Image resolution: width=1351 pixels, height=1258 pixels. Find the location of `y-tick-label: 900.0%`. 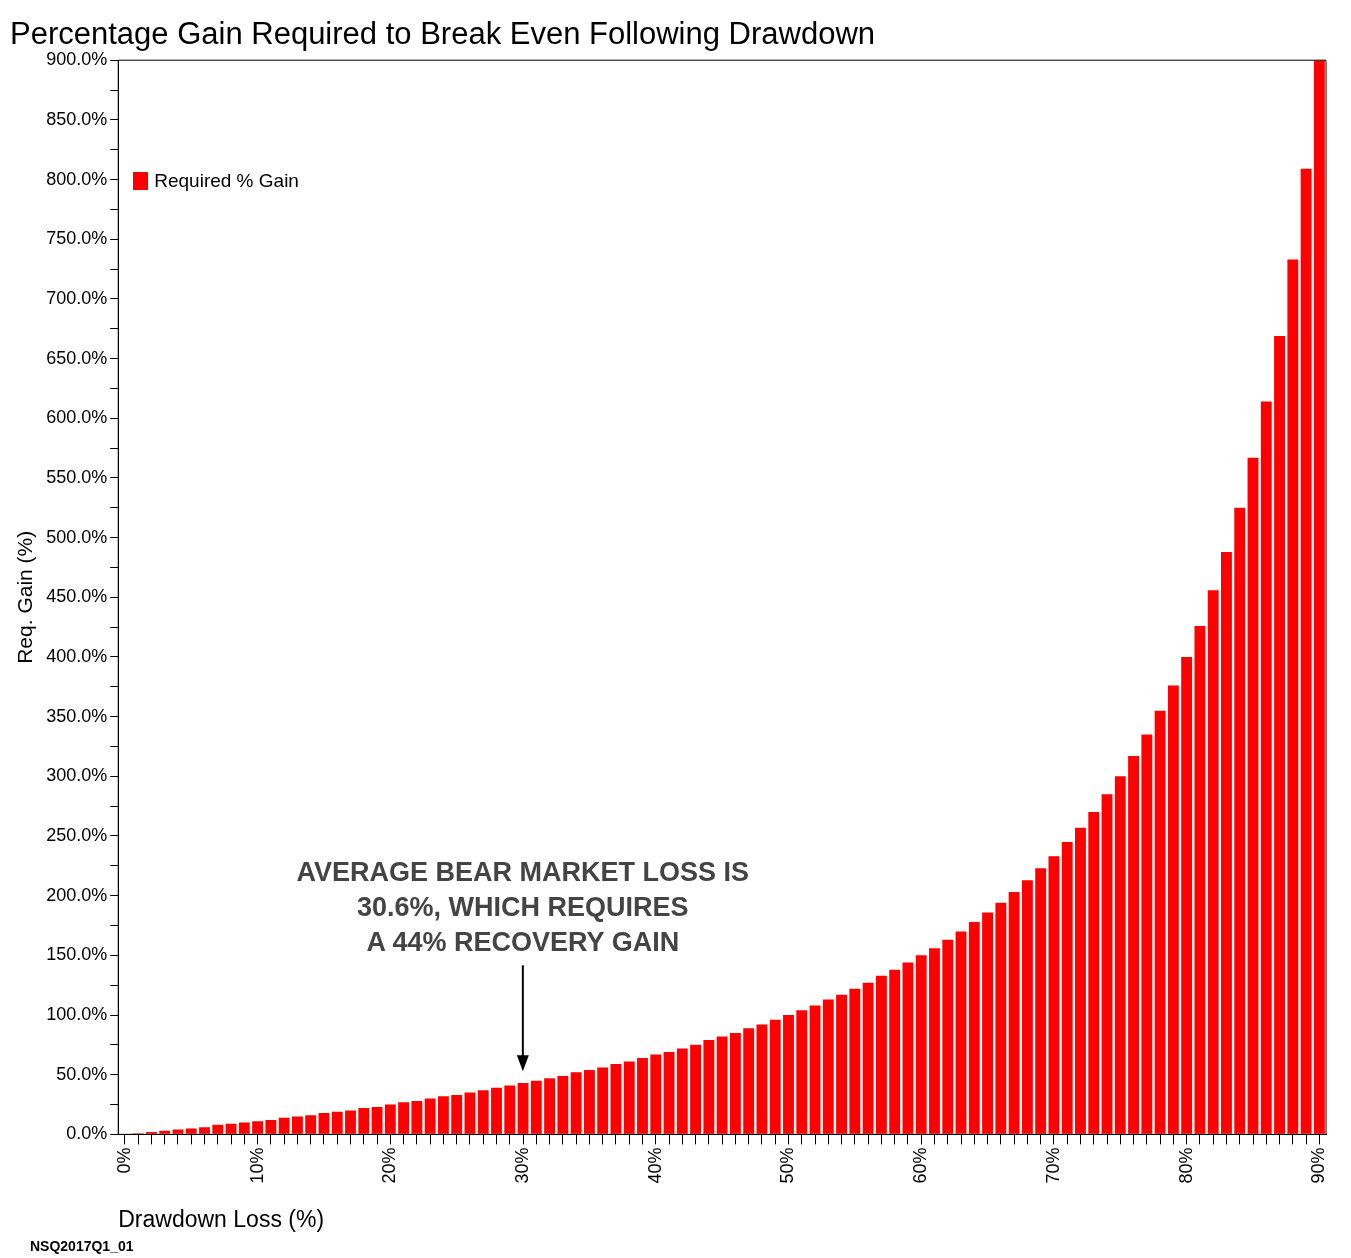

y-tick-label: 900.0% is located at coordinates (77, 59).